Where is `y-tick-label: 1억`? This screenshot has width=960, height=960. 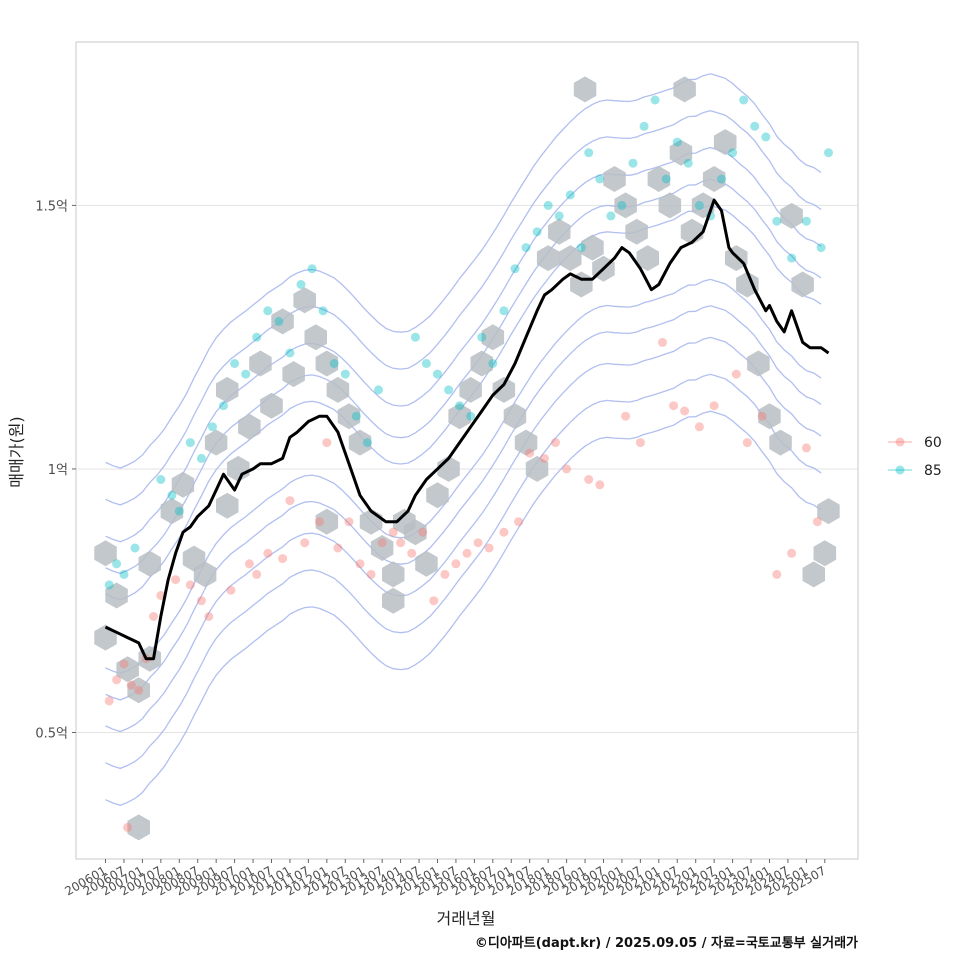
y-tick-label: 1억 is located at coordinates (58, 470).